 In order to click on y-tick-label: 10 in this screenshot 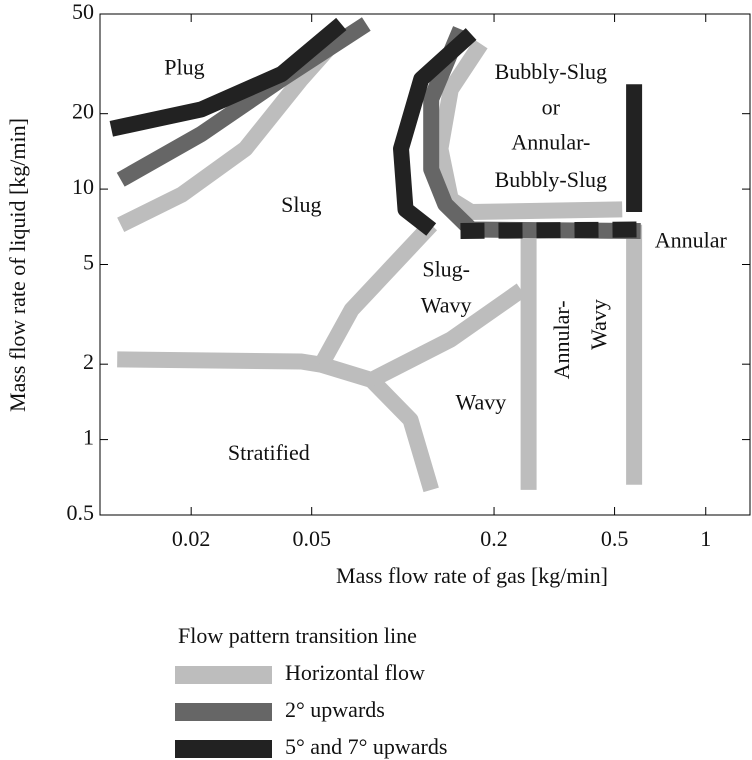, I will do `click(83, 186)`.